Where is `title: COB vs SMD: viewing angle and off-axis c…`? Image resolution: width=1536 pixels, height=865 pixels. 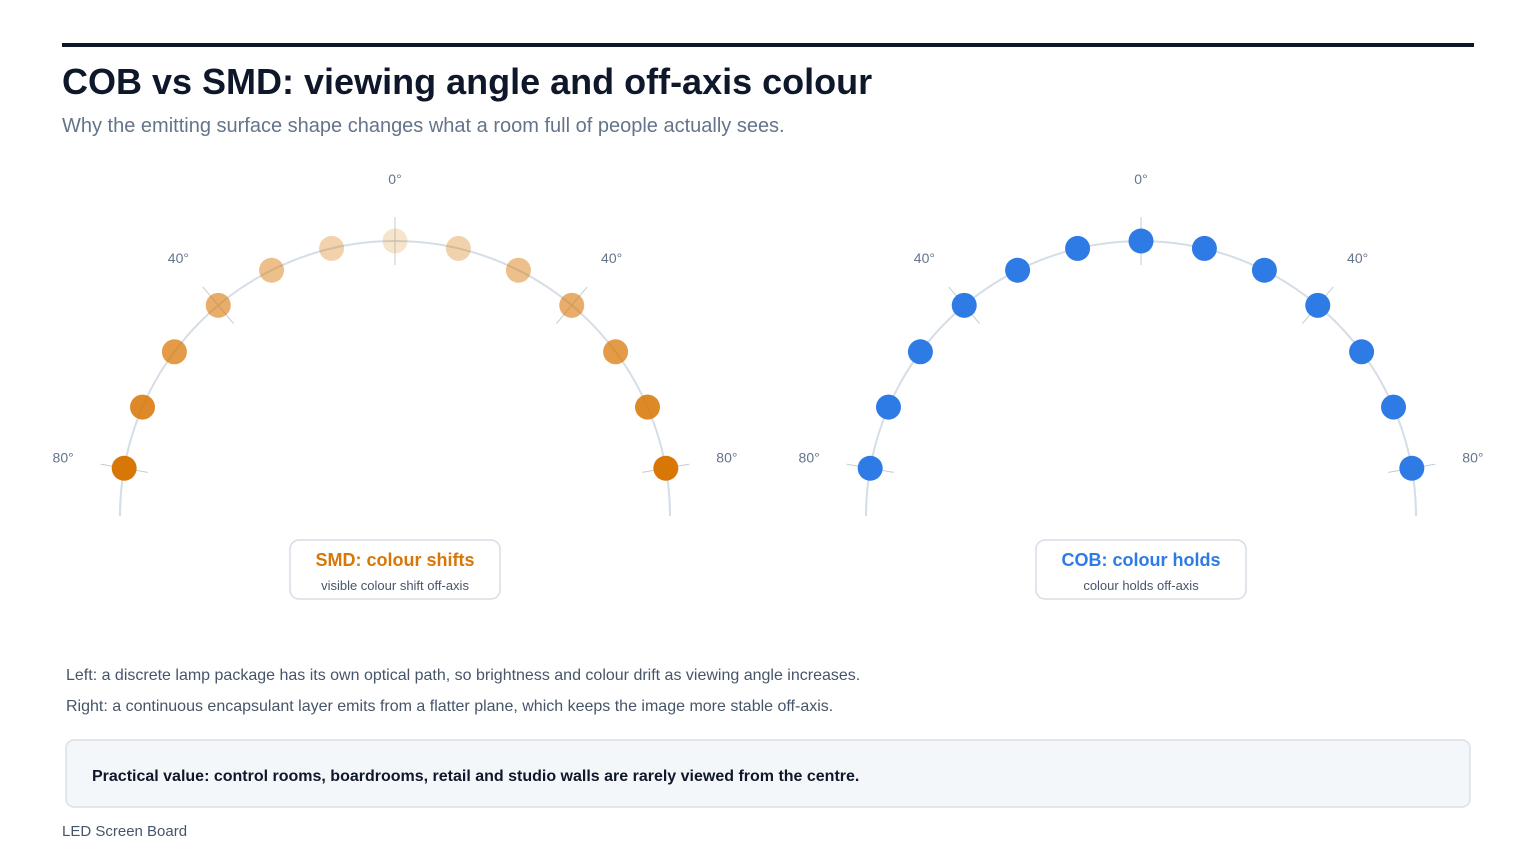 title: COB vs SMD: viewing angle and off-axis c… is located at coordinates (467, 81).